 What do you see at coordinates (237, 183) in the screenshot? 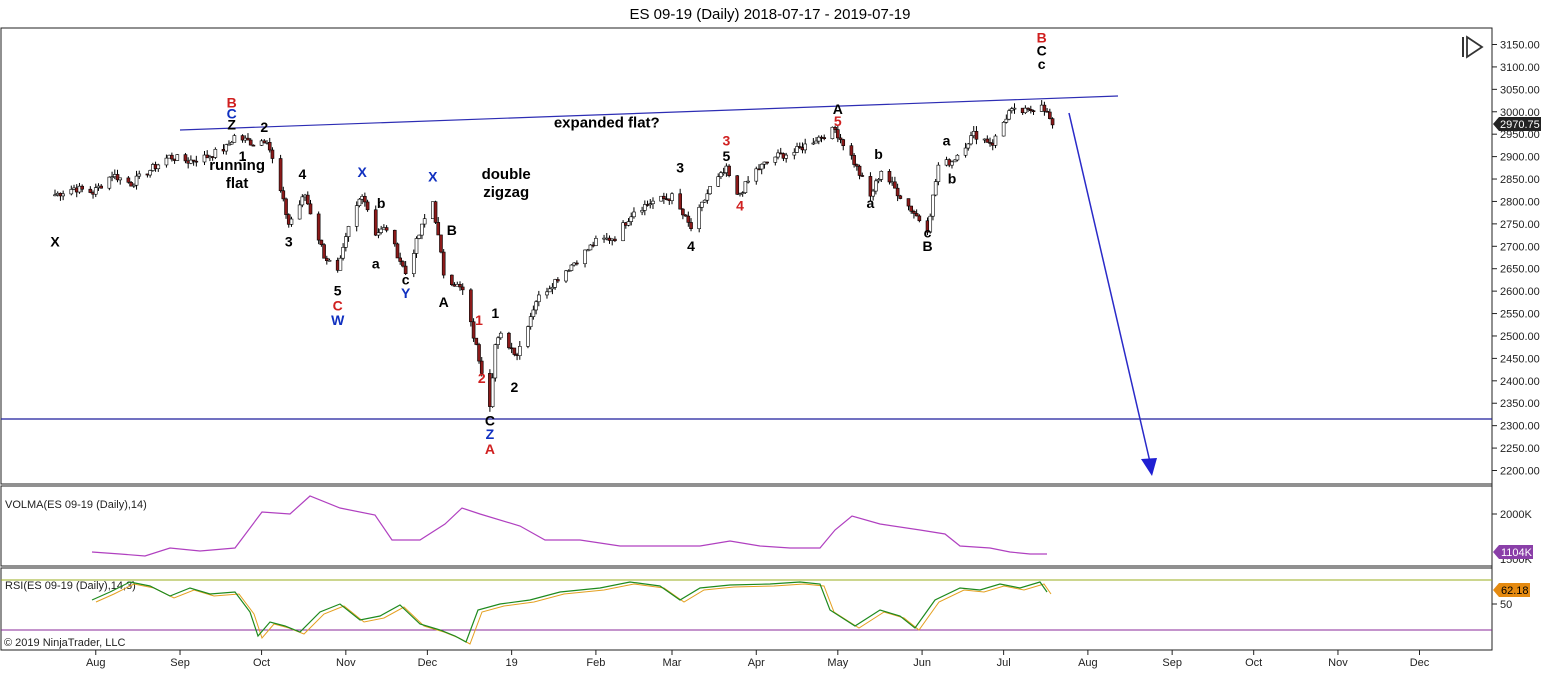
I see `chart-note: flat` at bounding box center [237, 183].